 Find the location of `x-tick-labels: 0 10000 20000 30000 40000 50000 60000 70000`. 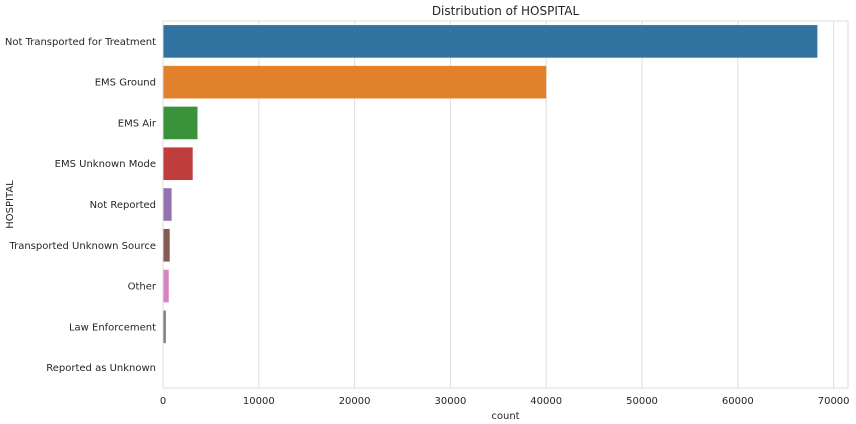

x-tick-labels: 0 10000 20000 30000 40000 50000 60000 70000 is located at coordinates (505, 401).